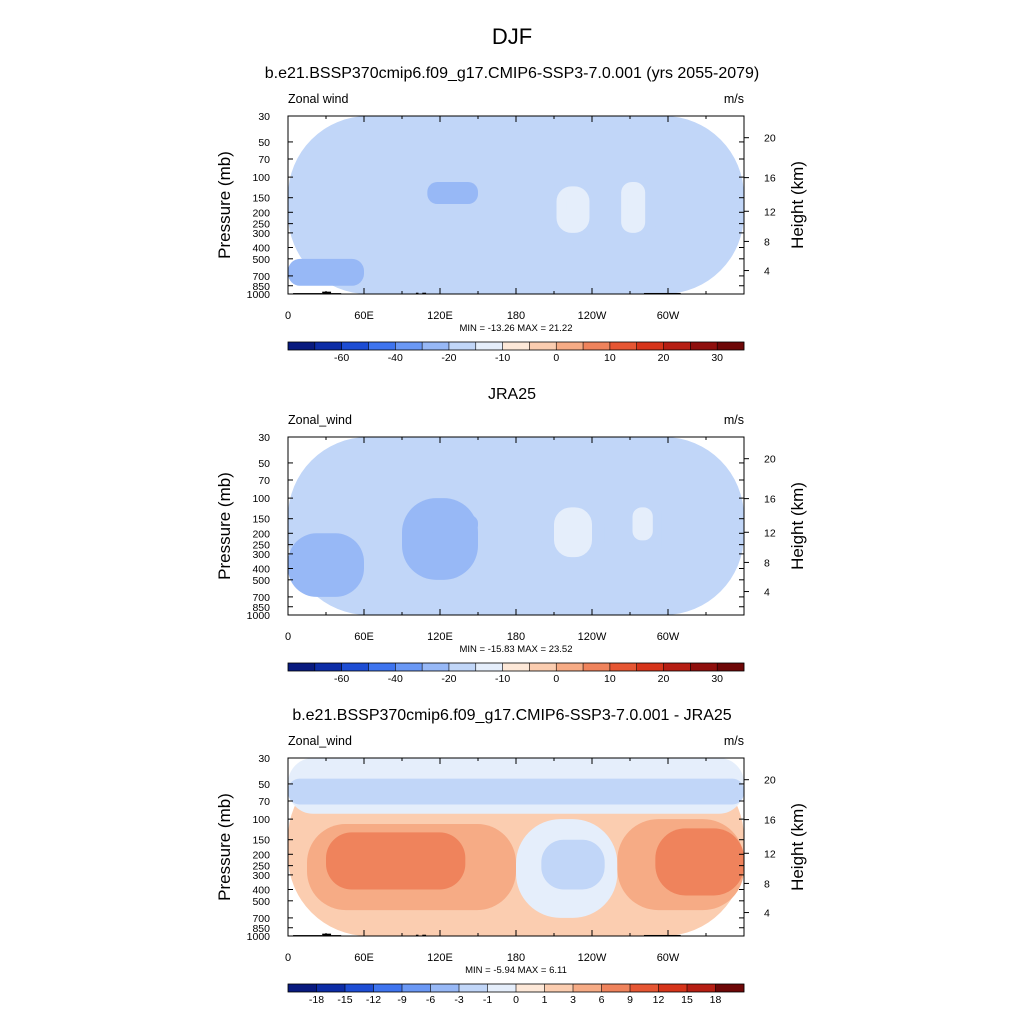 The width and height of the screenshot is (1024, 1024). What do you see at coordinates (288, 637) in the screenshot?
I see `x-tick-label: 0` at bounding box center [288, 637].